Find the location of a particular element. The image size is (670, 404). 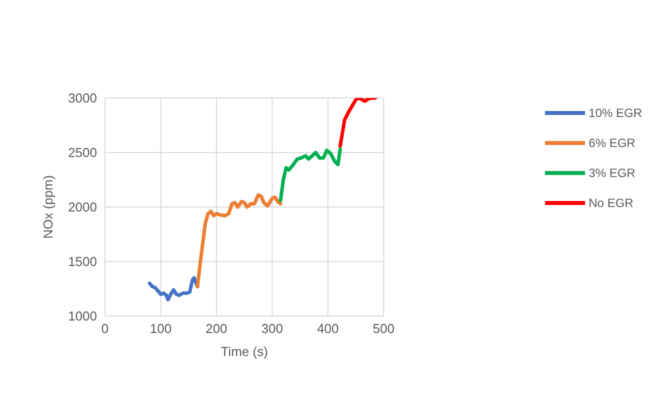

legend-label: 3% EGR is located at coordinates (612, 173).